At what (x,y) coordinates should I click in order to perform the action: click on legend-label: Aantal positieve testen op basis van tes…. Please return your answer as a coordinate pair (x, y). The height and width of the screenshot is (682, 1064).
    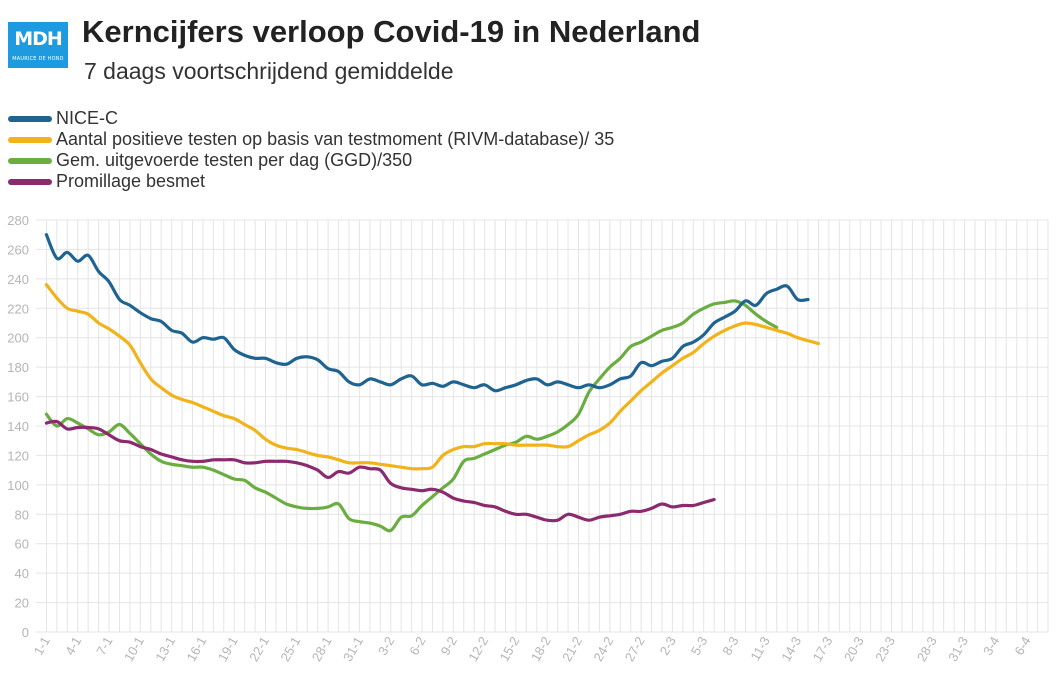
    Looking at the image, I should click on (335, 139).